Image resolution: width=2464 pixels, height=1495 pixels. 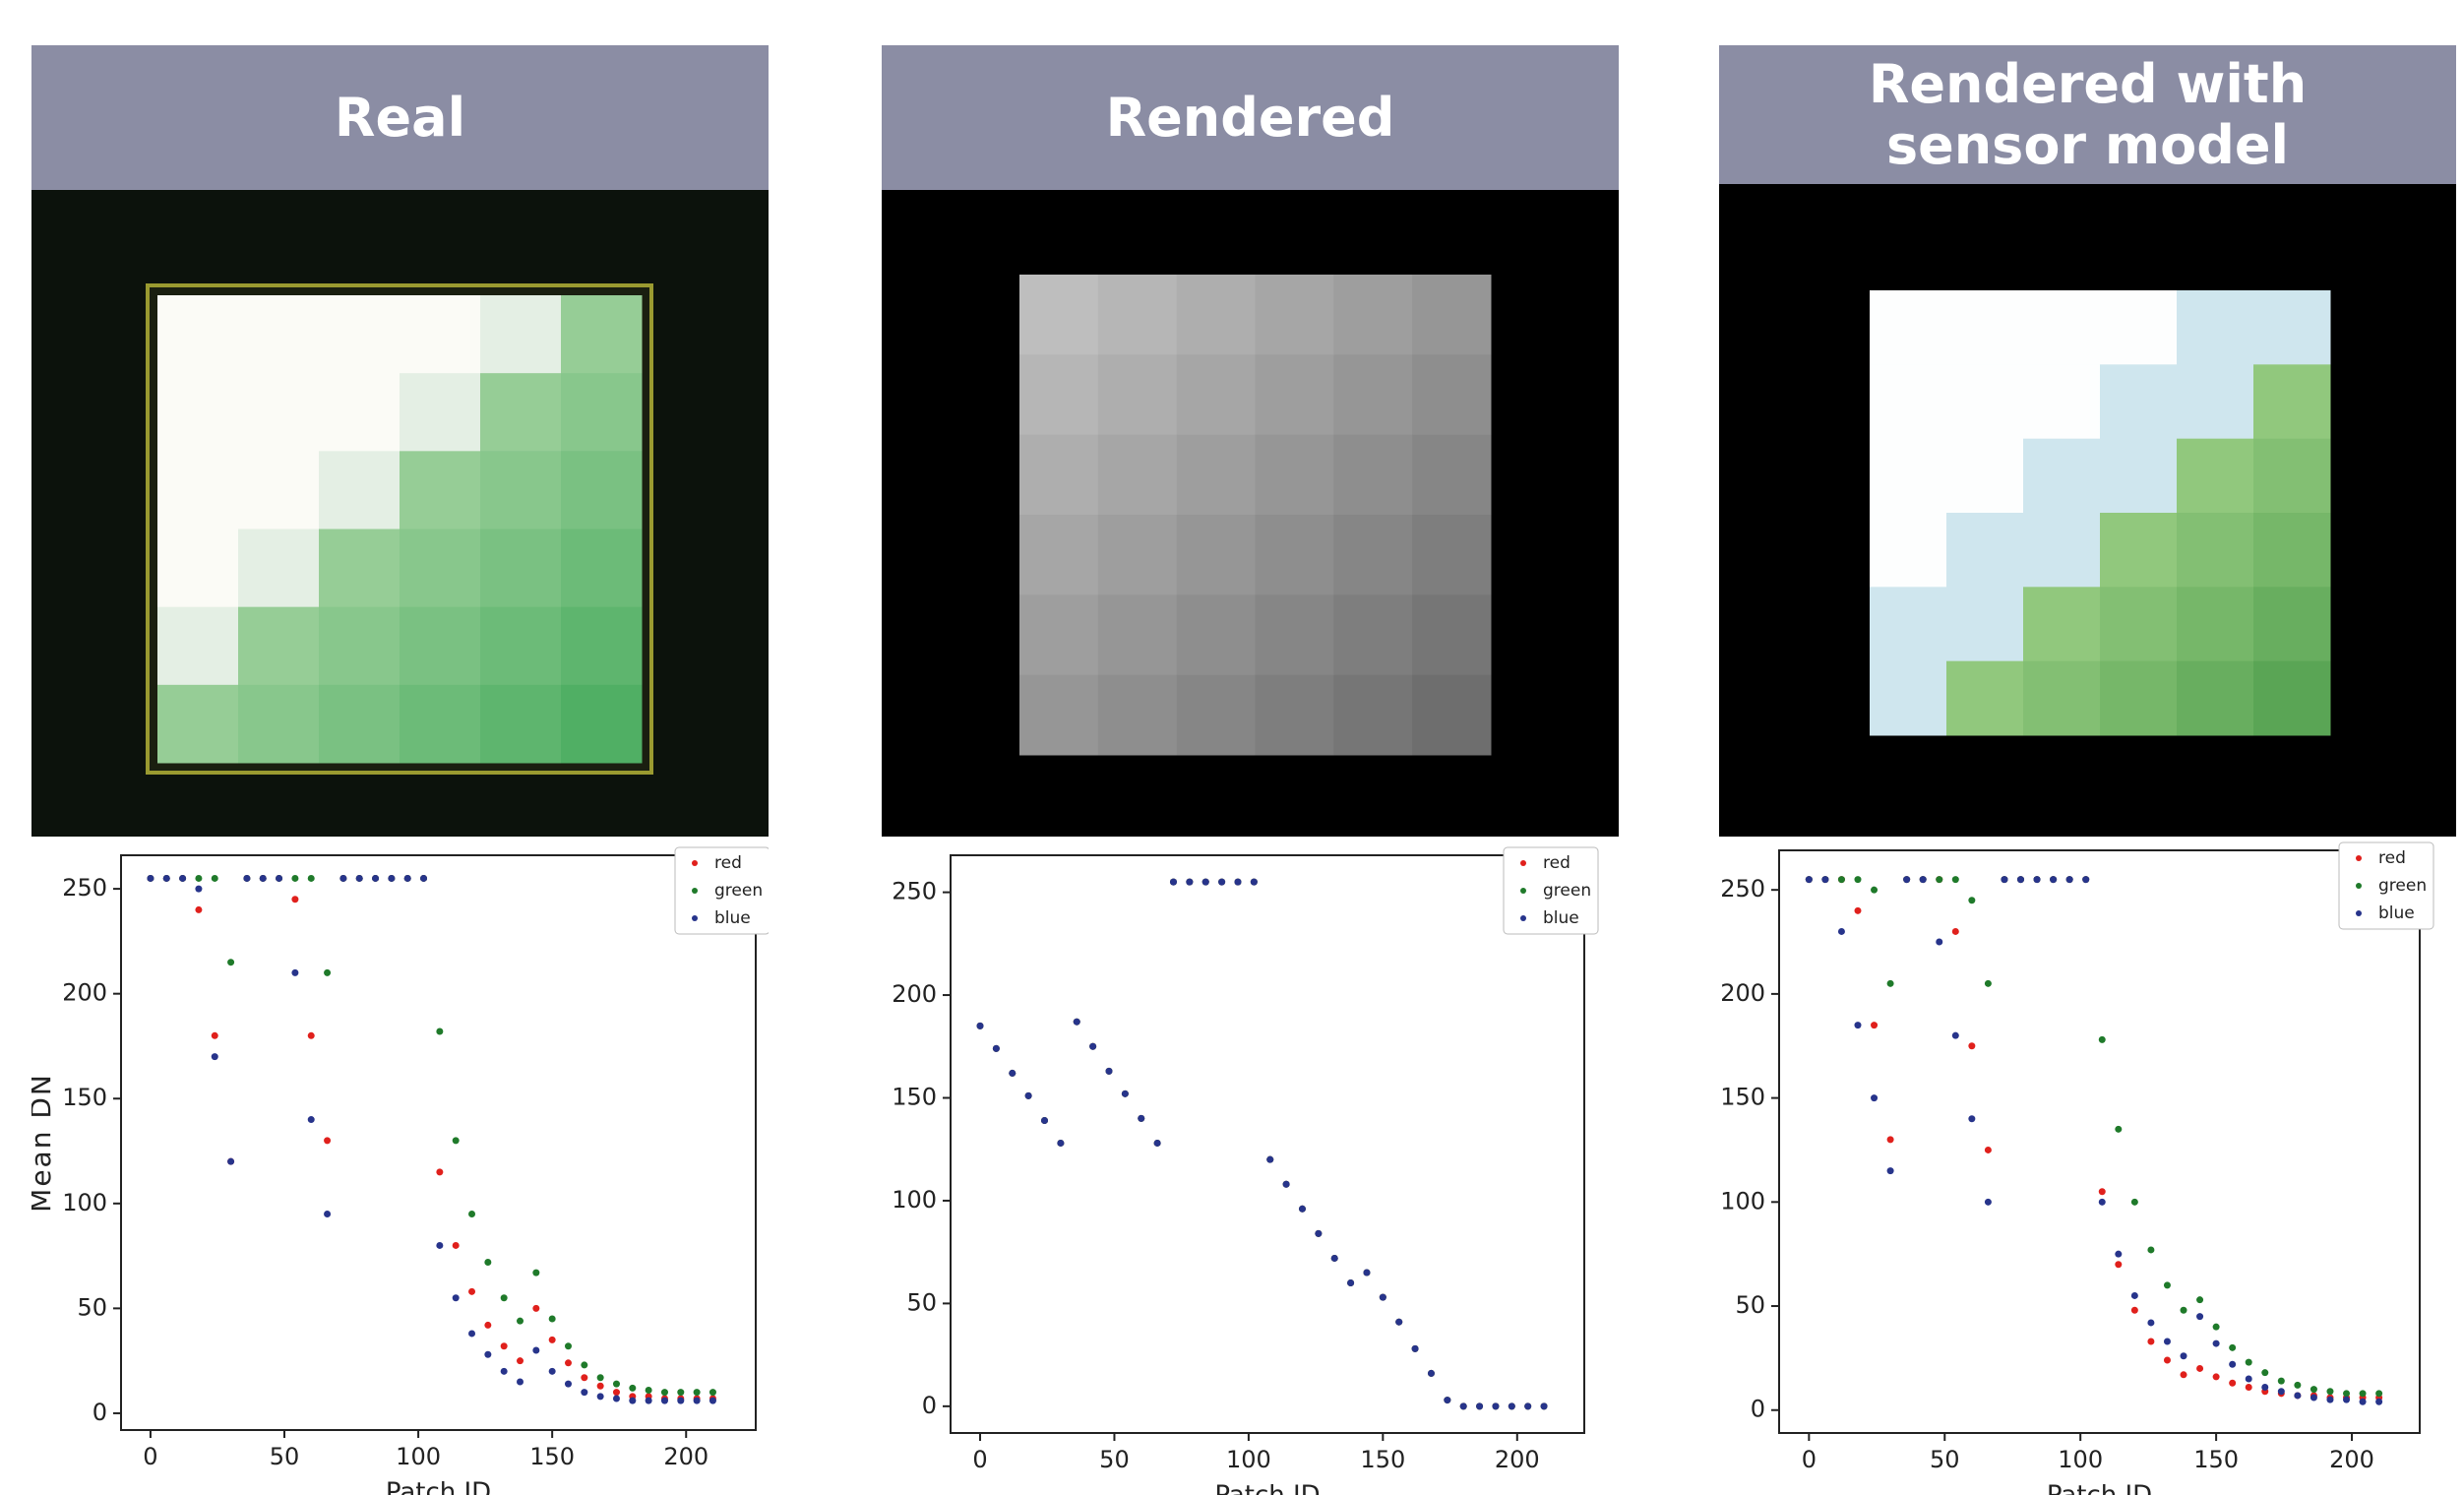 What do you see at coordinates (1267, 1488) in the screenshot?
I see `x-axis-label: Patch ID` at bounding box center [1267, 1488].